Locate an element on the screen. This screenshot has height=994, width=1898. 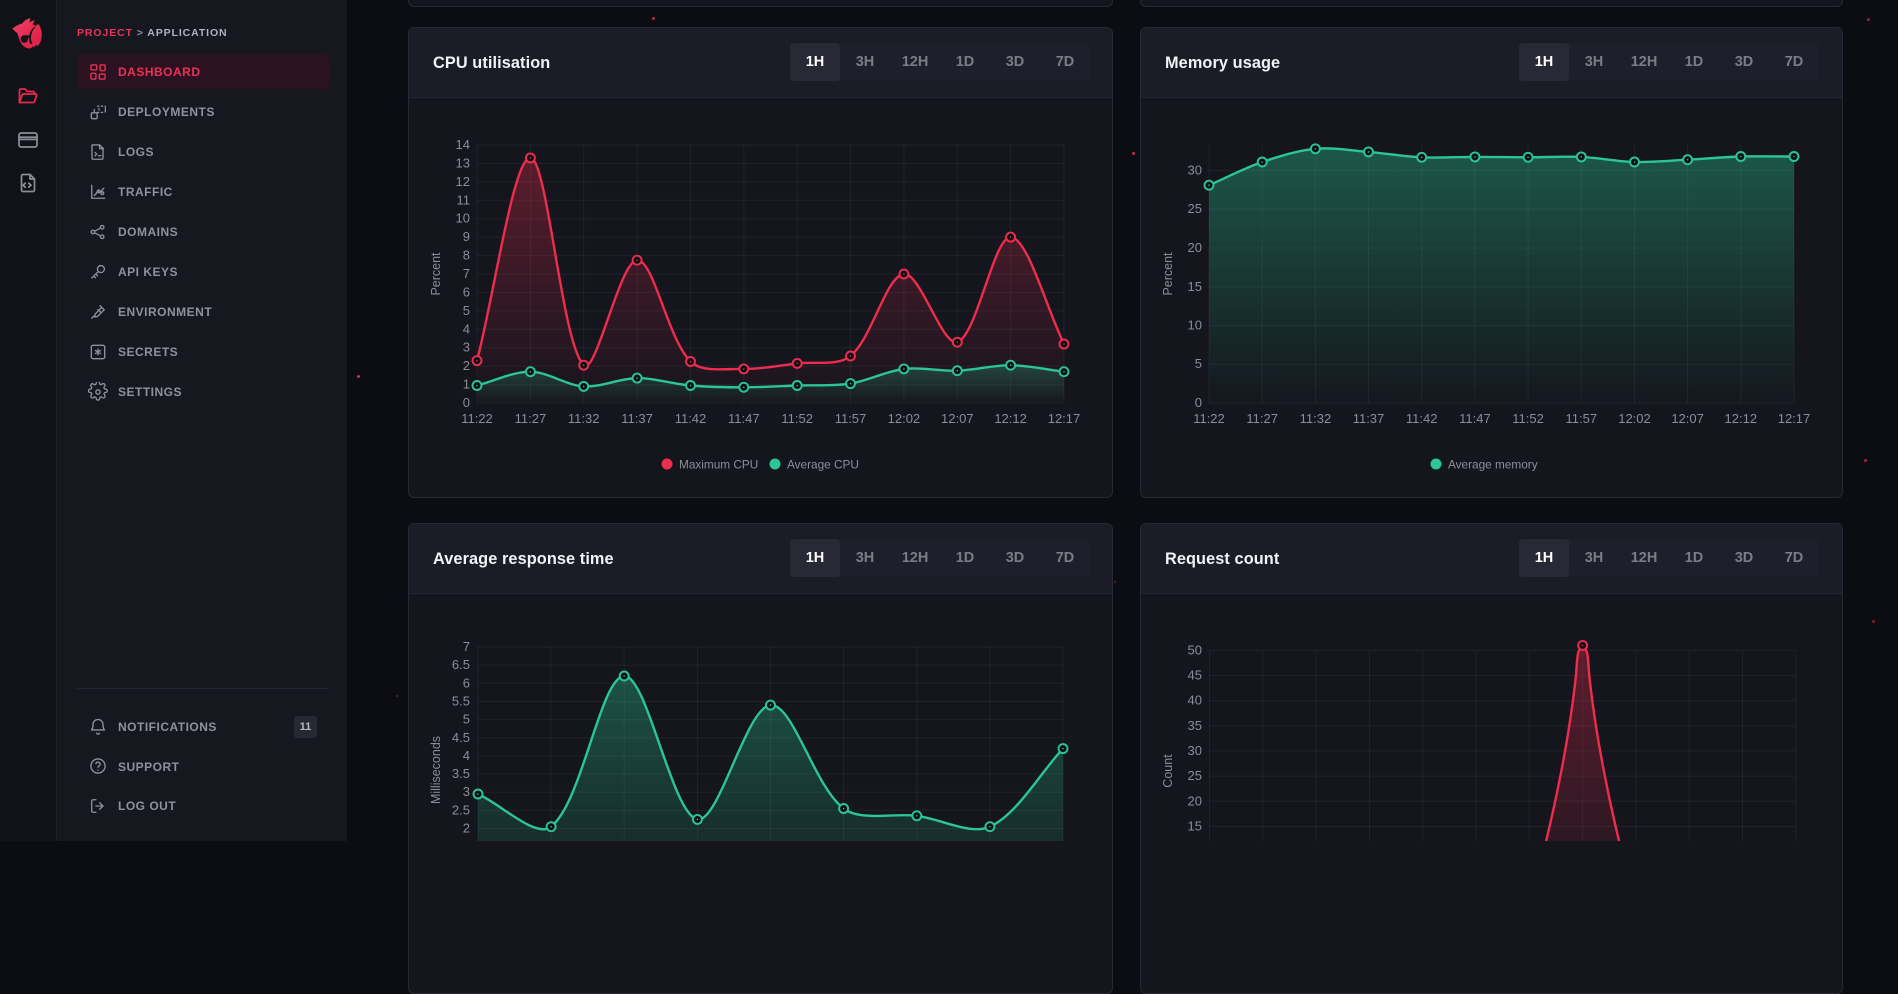
svg-text: Average CPU is located at coordinates (823, 465).